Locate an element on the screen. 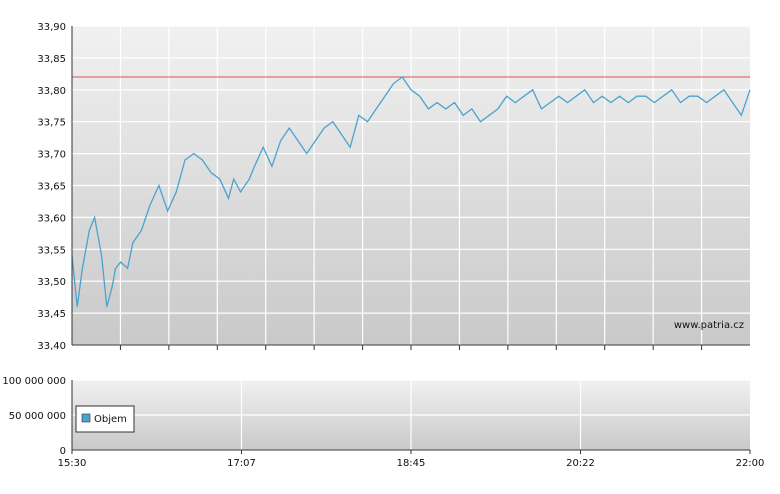 The image size is (780, 494). y-tick-label: 33,80 is located at coordinates (51, 91).